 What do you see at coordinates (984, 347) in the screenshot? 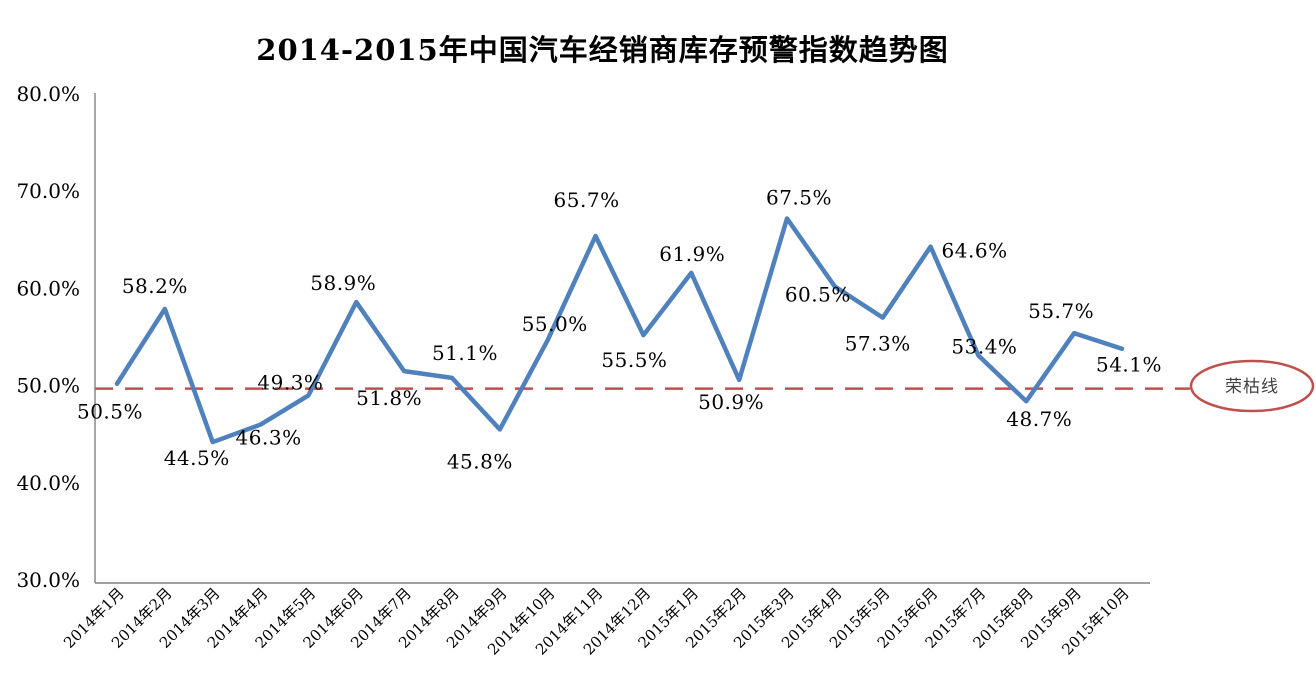
I see `data-point-label: 53.4%` at bounding box center [984, 347].